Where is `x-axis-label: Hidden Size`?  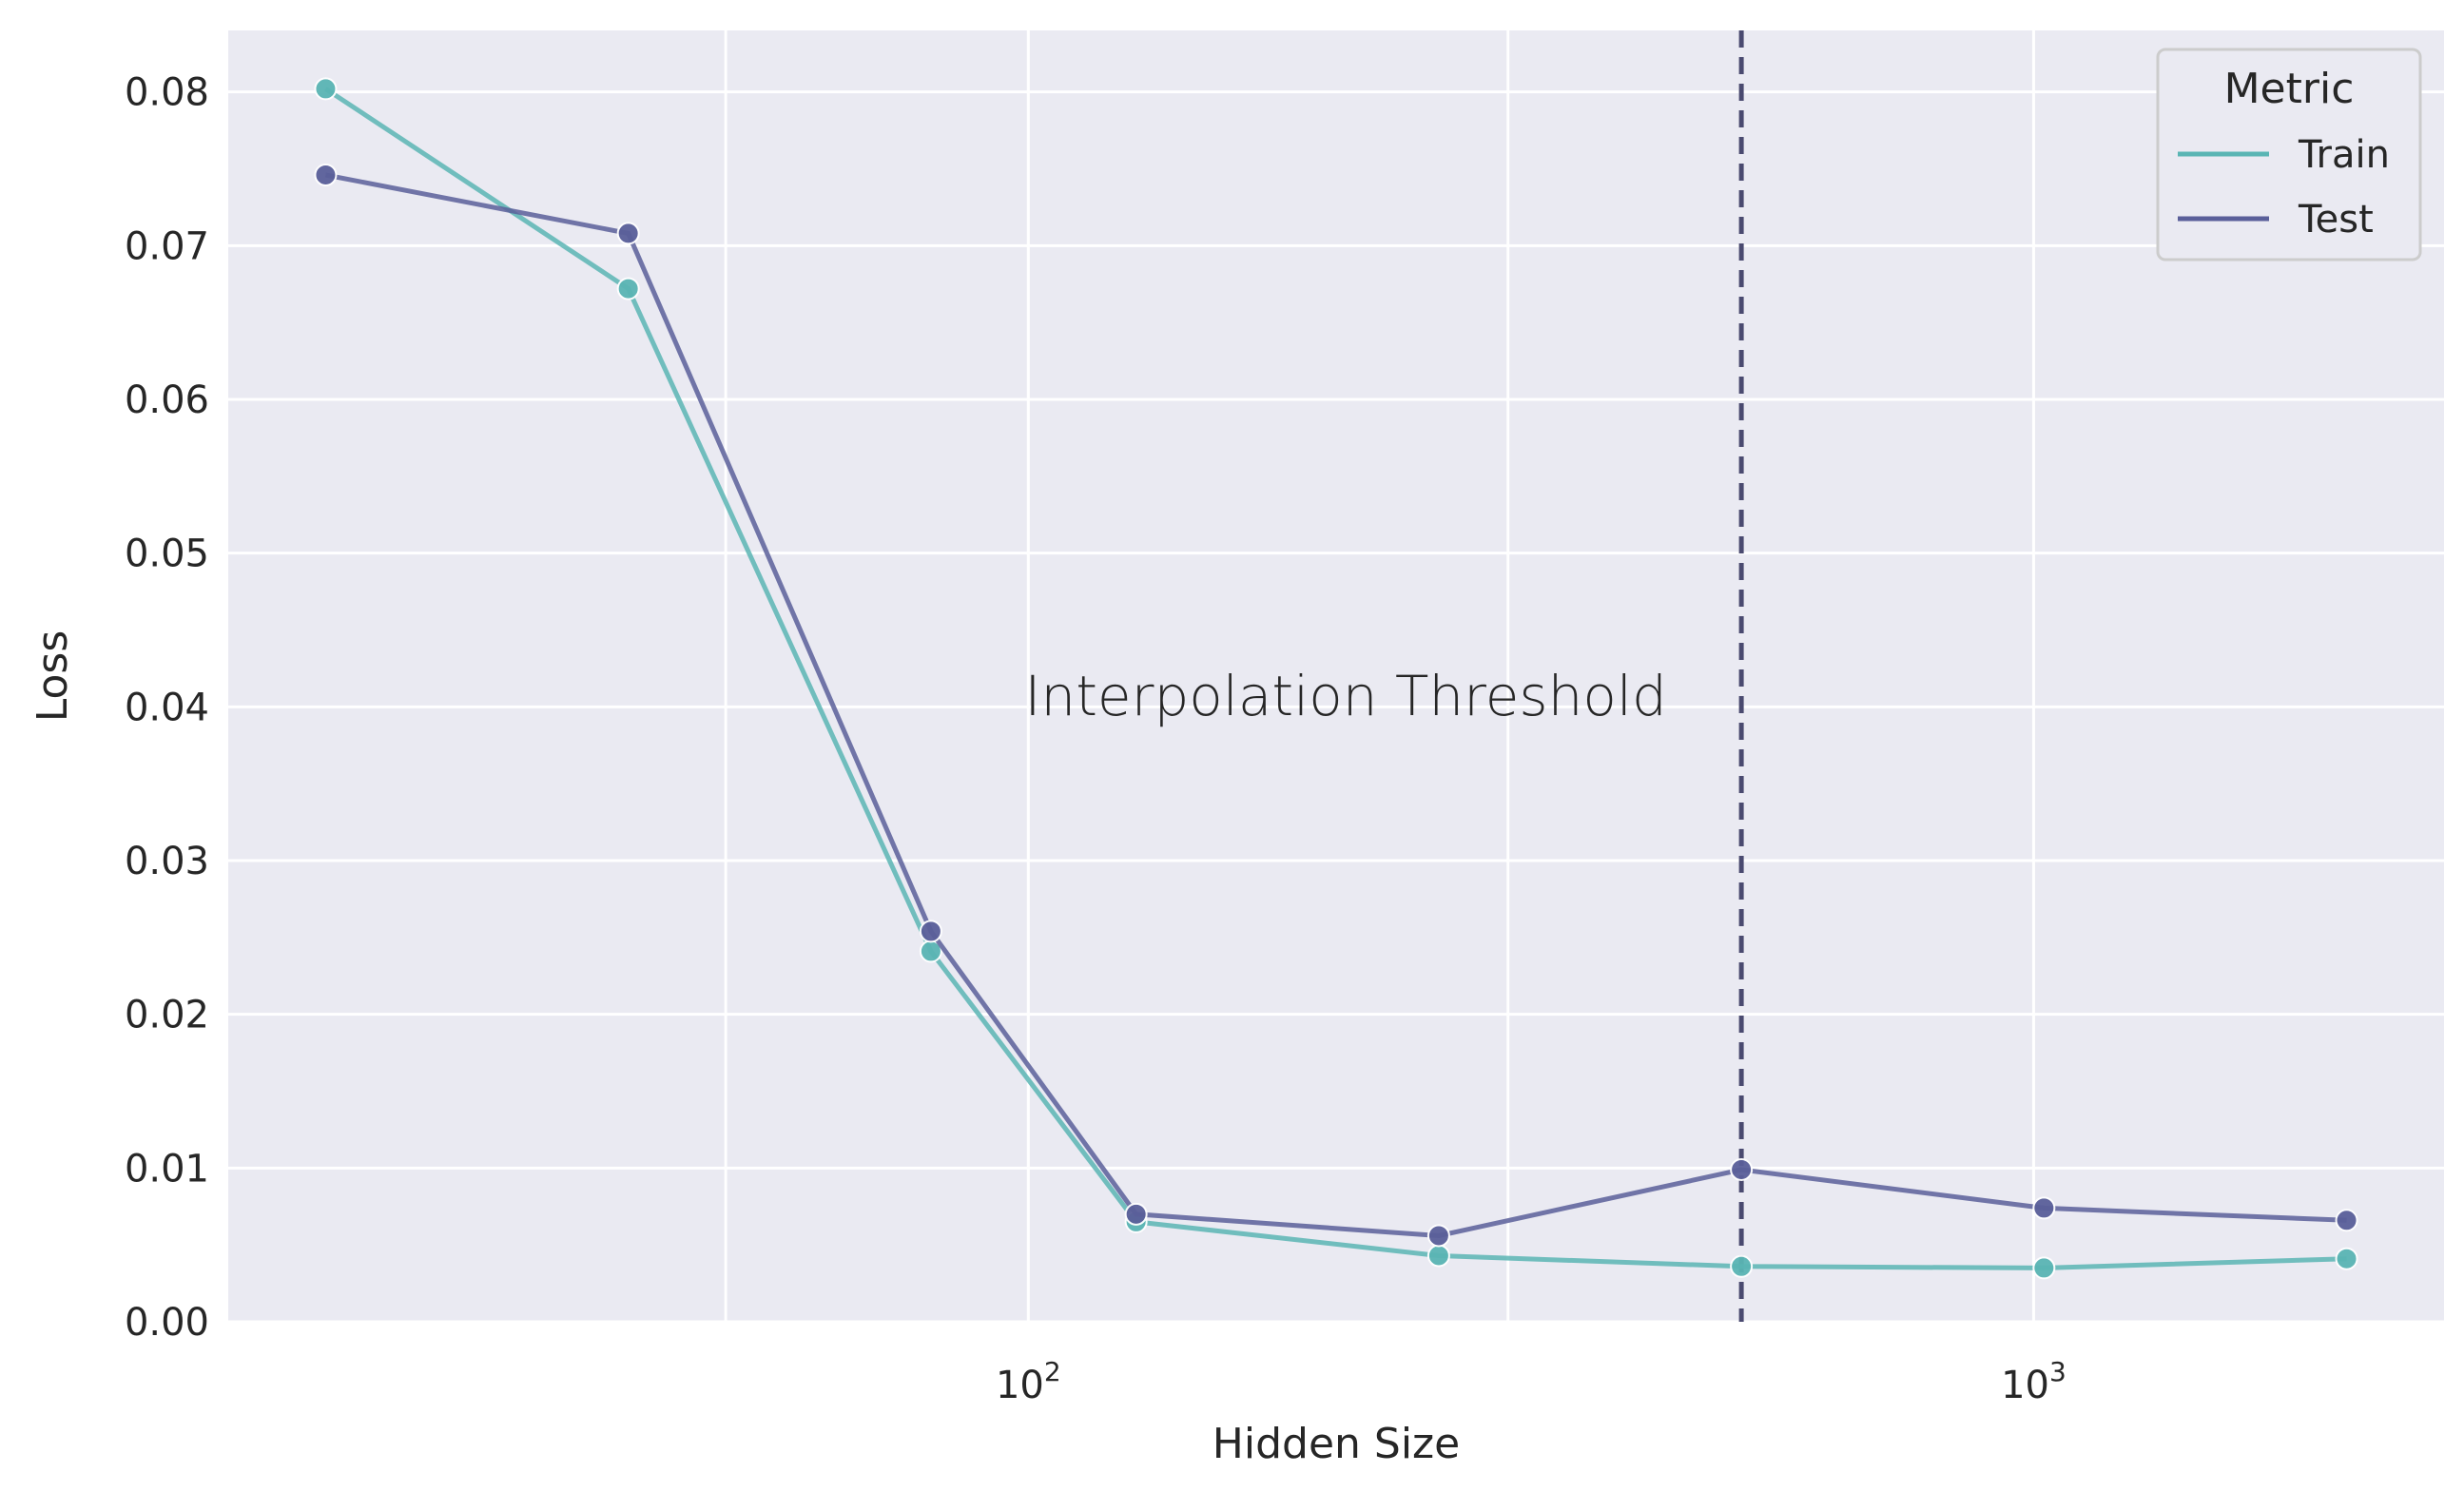 x-axis-label: Hidden Size is located at coordinates (1336, 1444).